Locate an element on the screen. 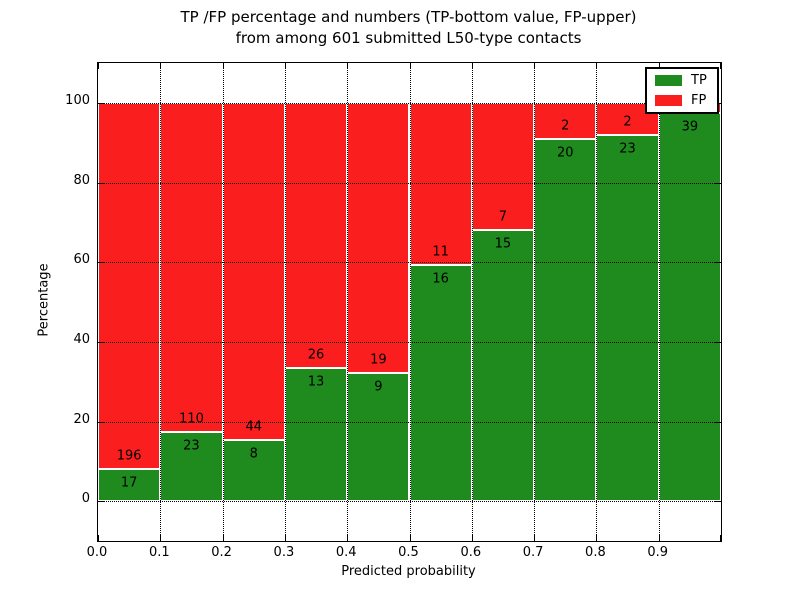 This screenshot has width=800, height=600. fp-legend-swatch is located at coordinates (668, 100).